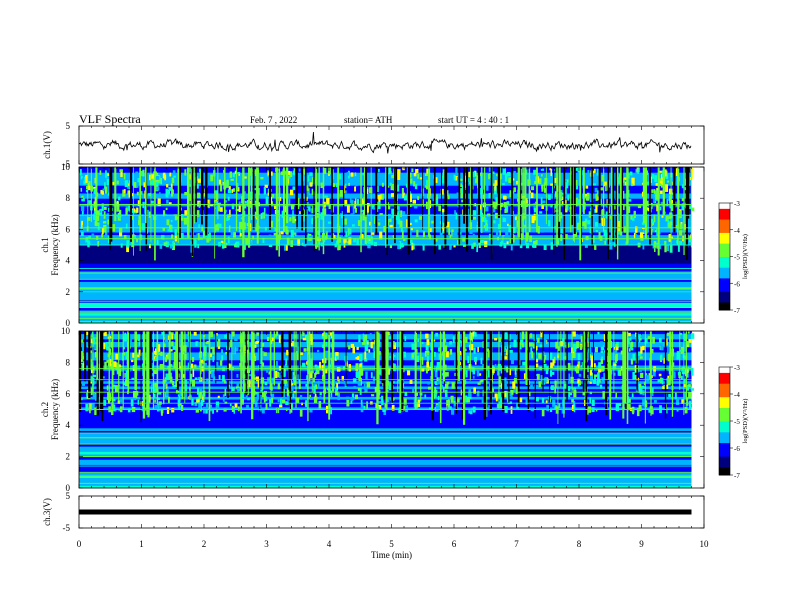 Image resolution: width=792 pixels, height=612 pixels. What do you see at coordinates (68, 323) in the screenshot?
I see `y-tick-label: 0` at bounding box center [68, 323].